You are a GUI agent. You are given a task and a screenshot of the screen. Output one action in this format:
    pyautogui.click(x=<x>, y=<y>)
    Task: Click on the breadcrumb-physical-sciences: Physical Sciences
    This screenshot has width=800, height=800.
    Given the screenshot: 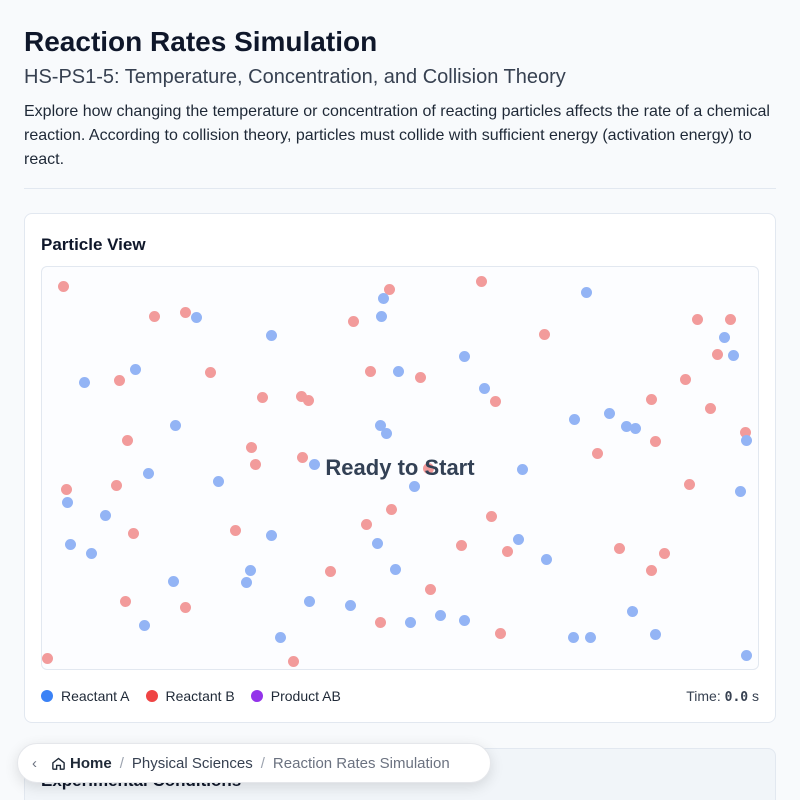 What is the action you would take?
    pyautogui.click(x=192, y=763)
    